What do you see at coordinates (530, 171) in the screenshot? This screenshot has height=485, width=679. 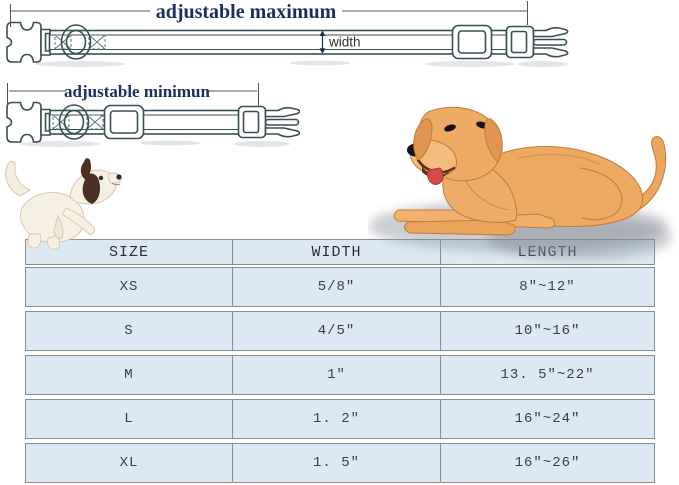 I see `dog-body` at bounding box center [530, 171].